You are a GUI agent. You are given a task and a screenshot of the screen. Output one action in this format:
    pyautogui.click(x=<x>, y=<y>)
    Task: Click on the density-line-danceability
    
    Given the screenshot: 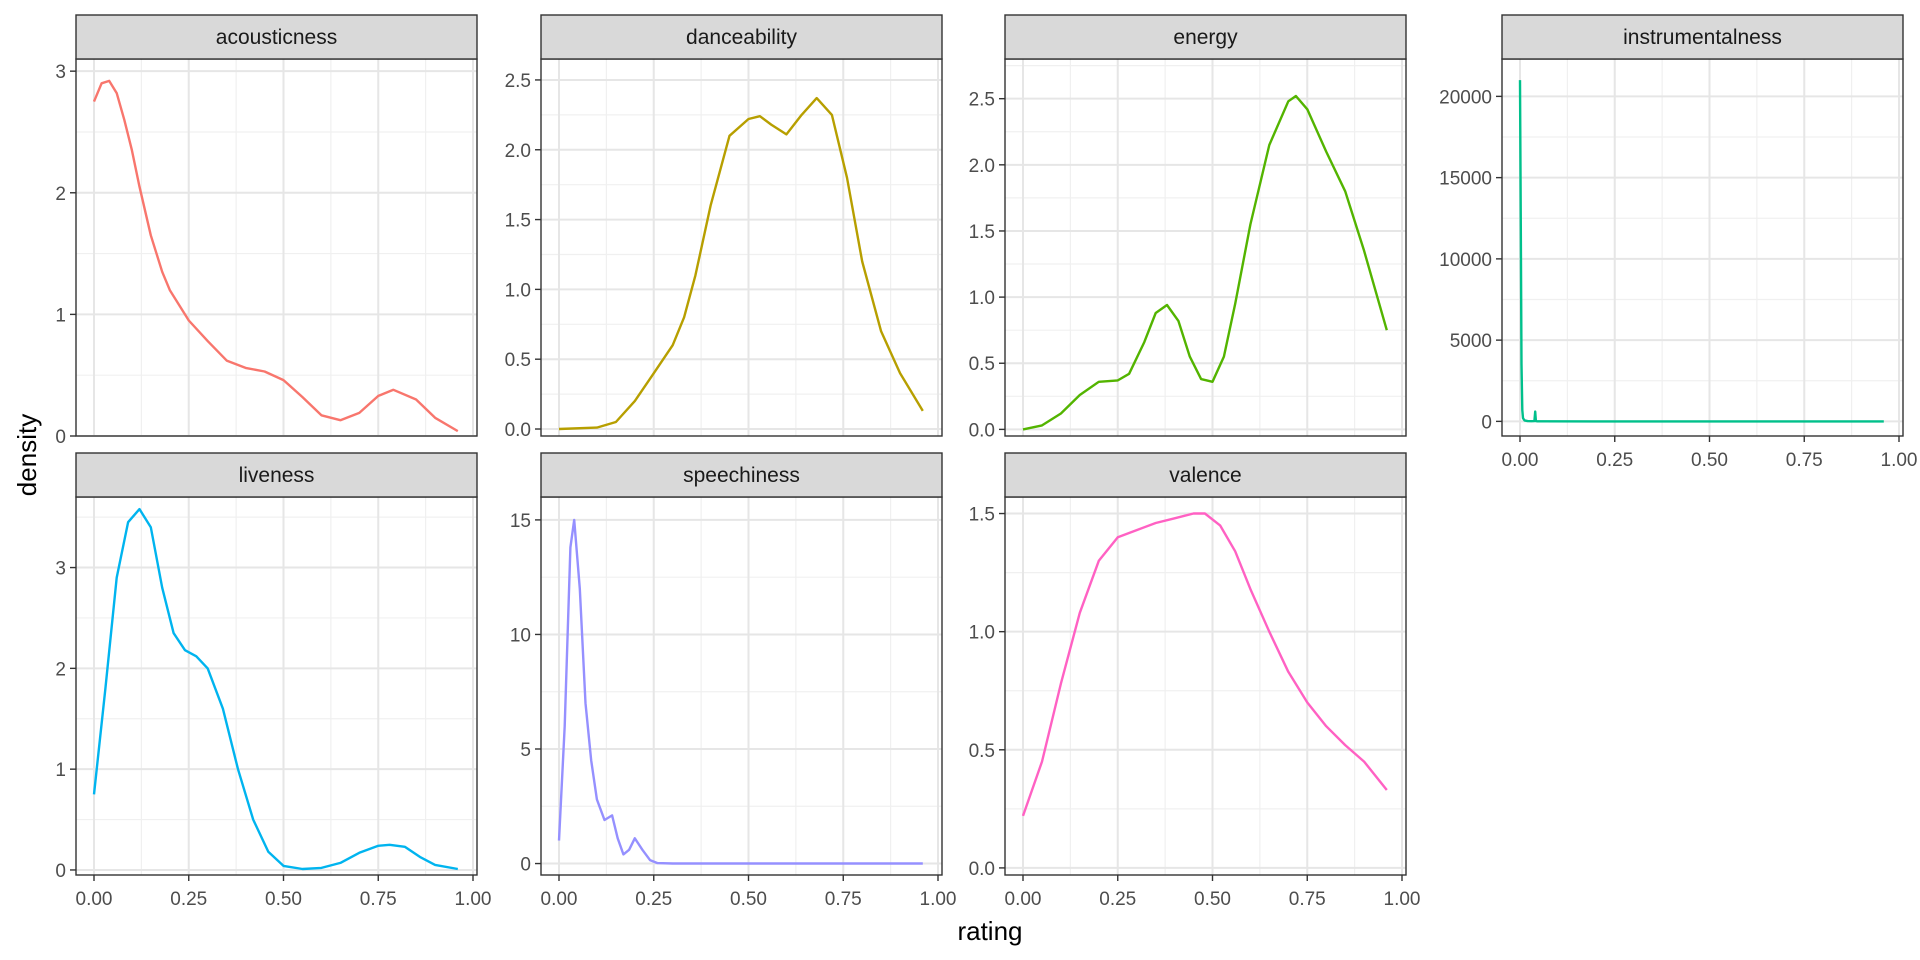 What is the action you would take?
    pyautogui.click(x=741, y=263)
    